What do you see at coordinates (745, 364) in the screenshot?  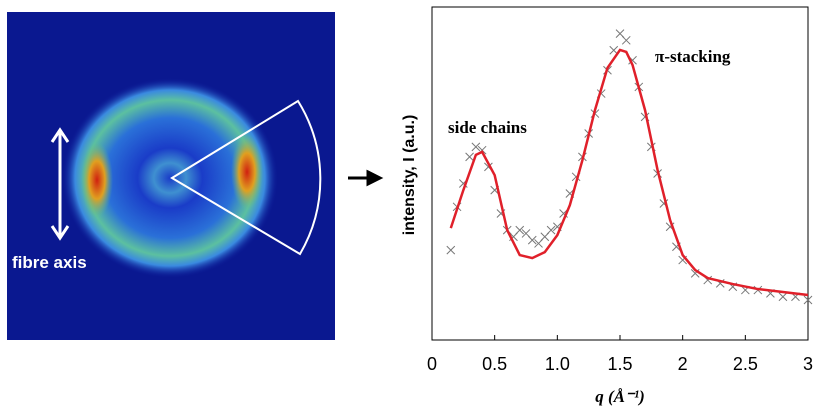 I see `x-tick-label: 2.5` at bounding box center [745, 364].